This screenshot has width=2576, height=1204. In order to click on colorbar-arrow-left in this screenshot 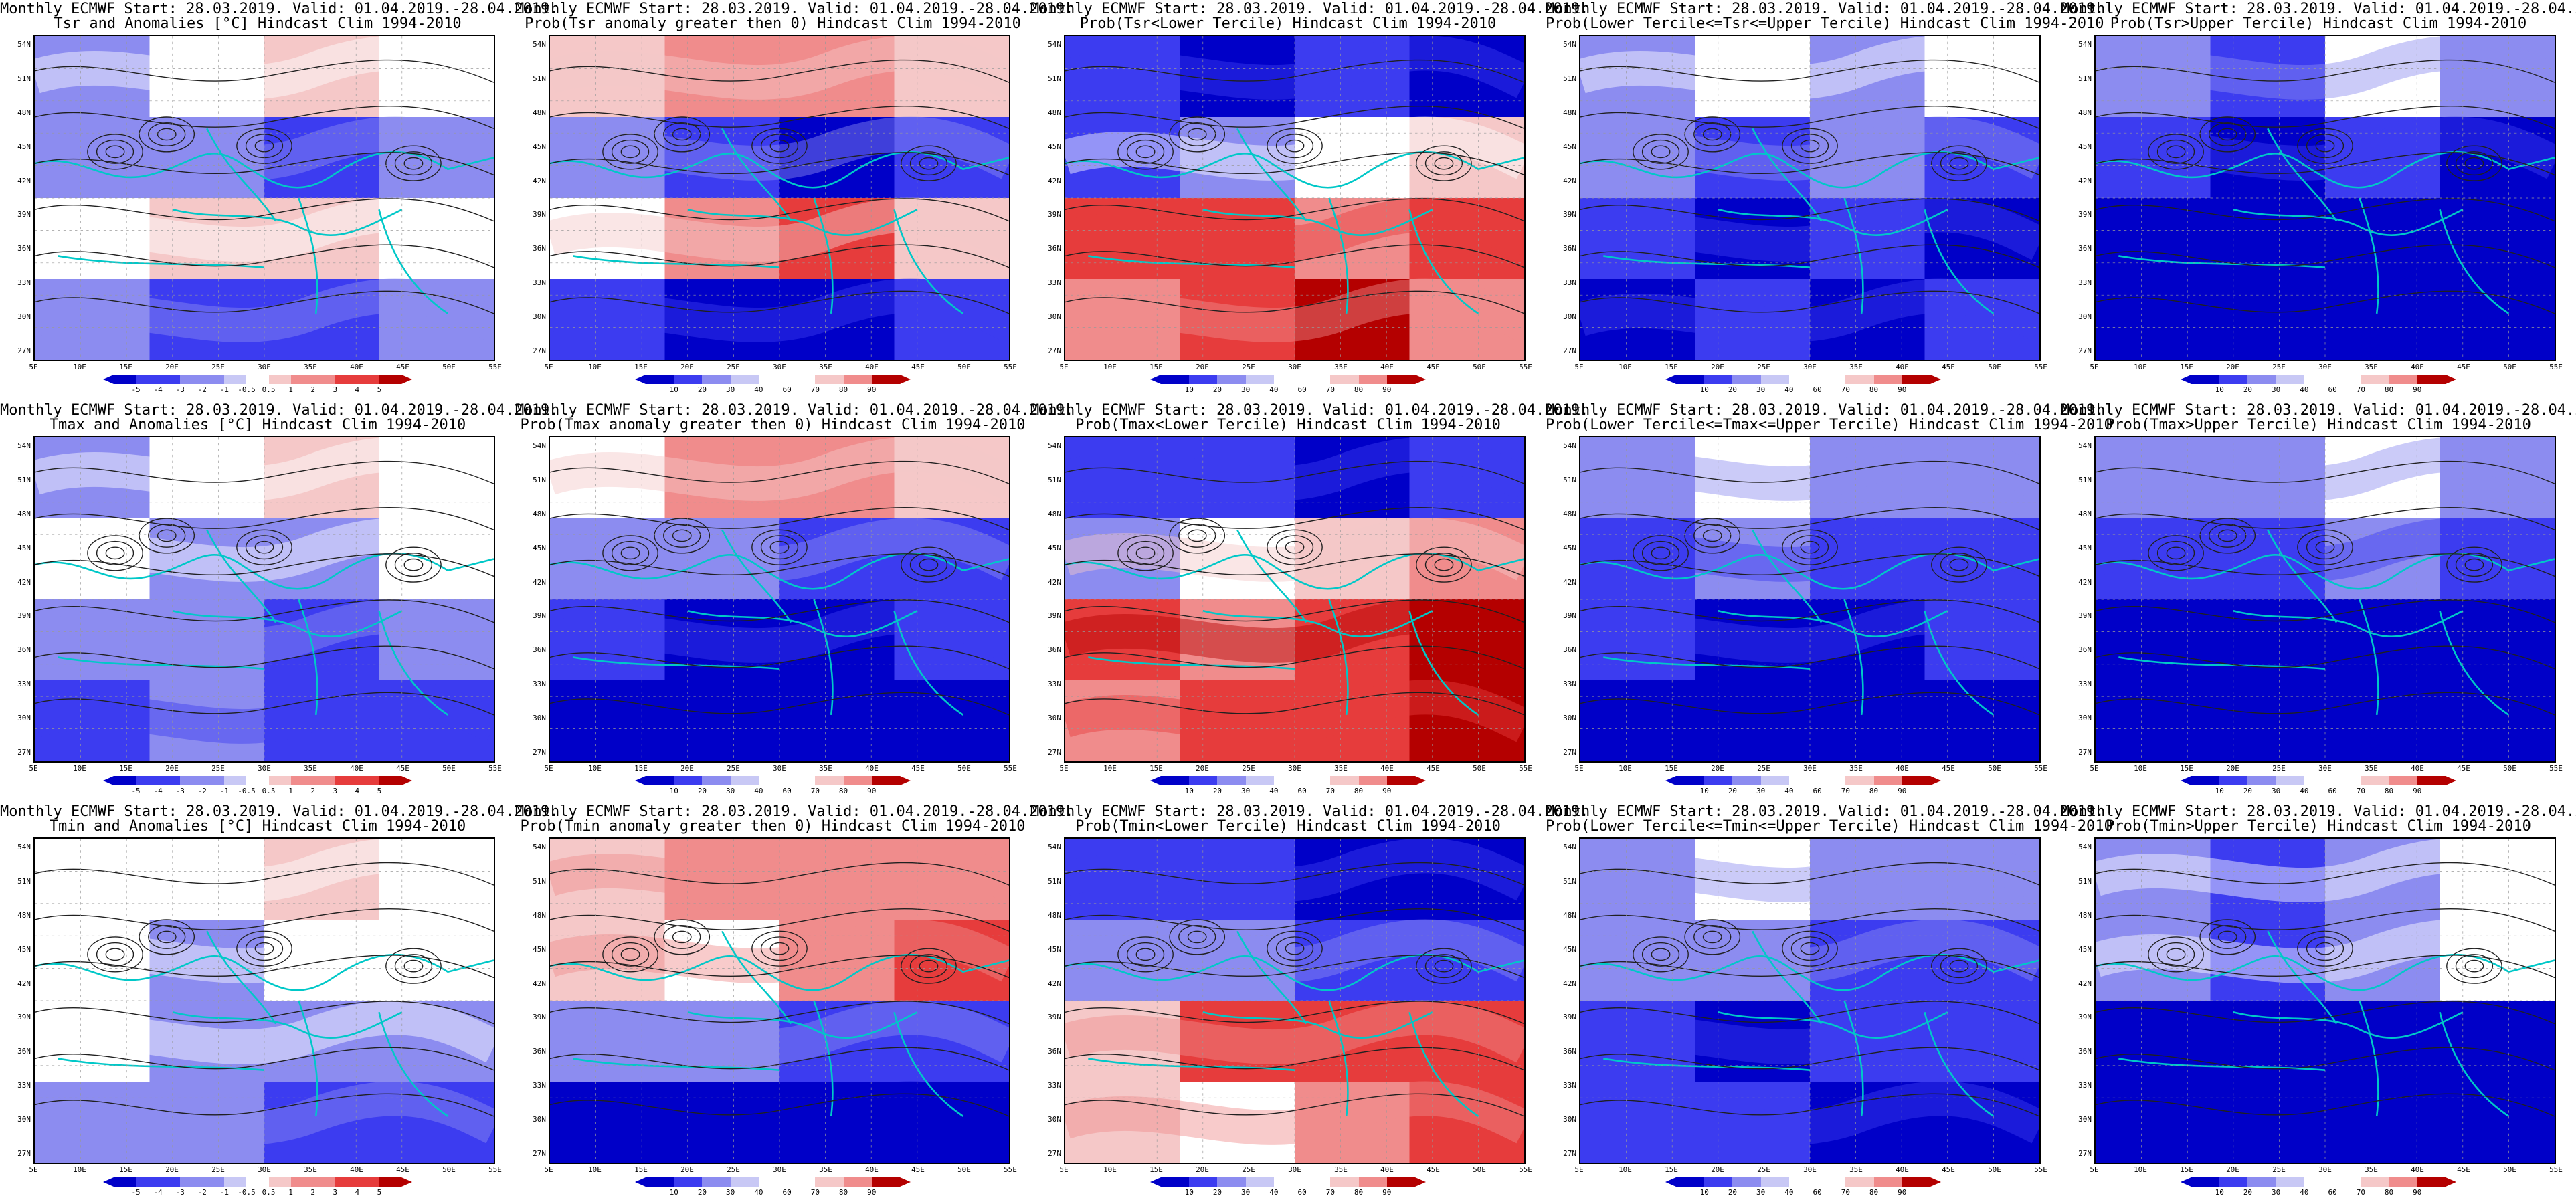, I will do `click(1155, 1182)`.